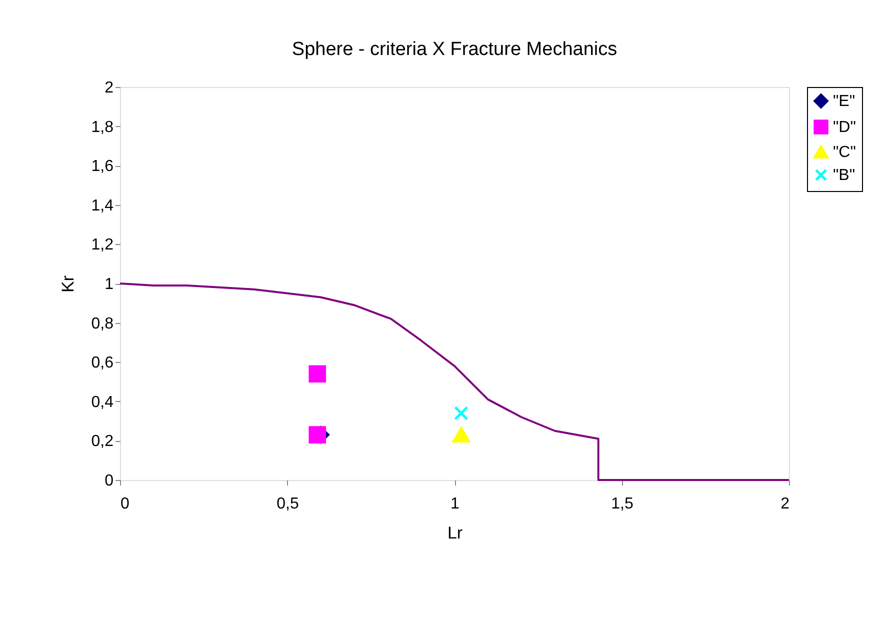 The width and height of the screenshot is (895, 619). I want to click on legend-label: "B", so click(844, 175).